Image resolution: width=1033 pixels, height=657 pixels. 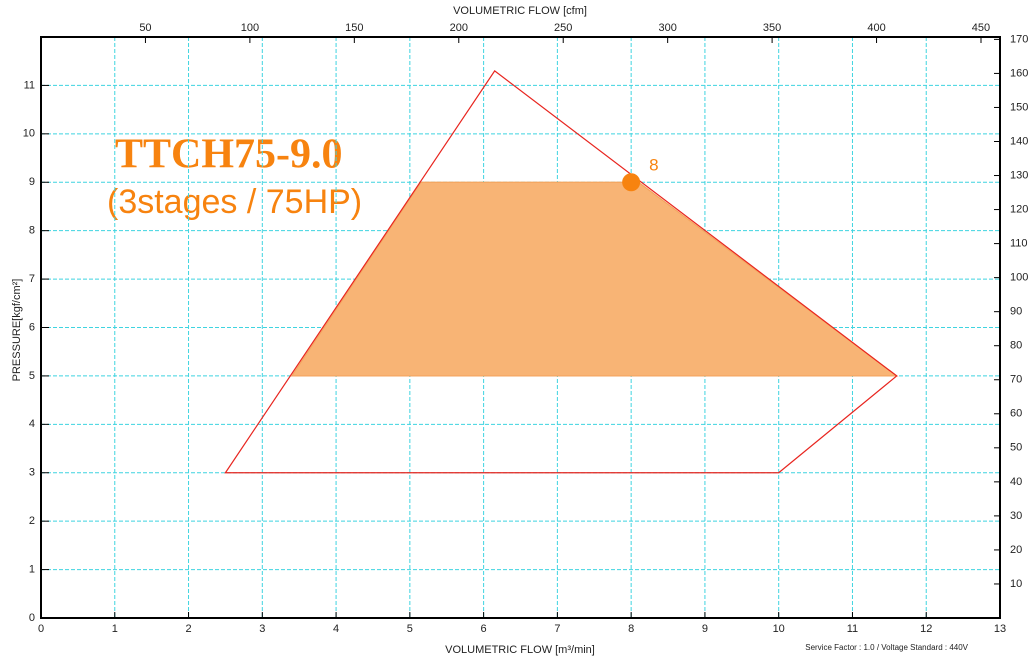 I want to click on y2-tick-label: 60, so click(x=1016, y=414).